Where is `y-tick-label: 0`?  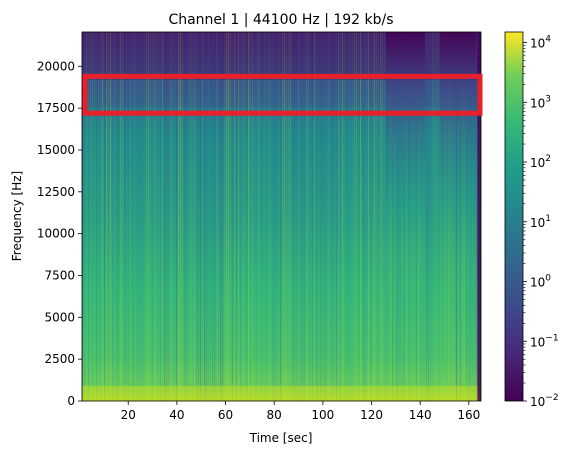 y-tick-label: 0 is located at coordinates (71, 401).